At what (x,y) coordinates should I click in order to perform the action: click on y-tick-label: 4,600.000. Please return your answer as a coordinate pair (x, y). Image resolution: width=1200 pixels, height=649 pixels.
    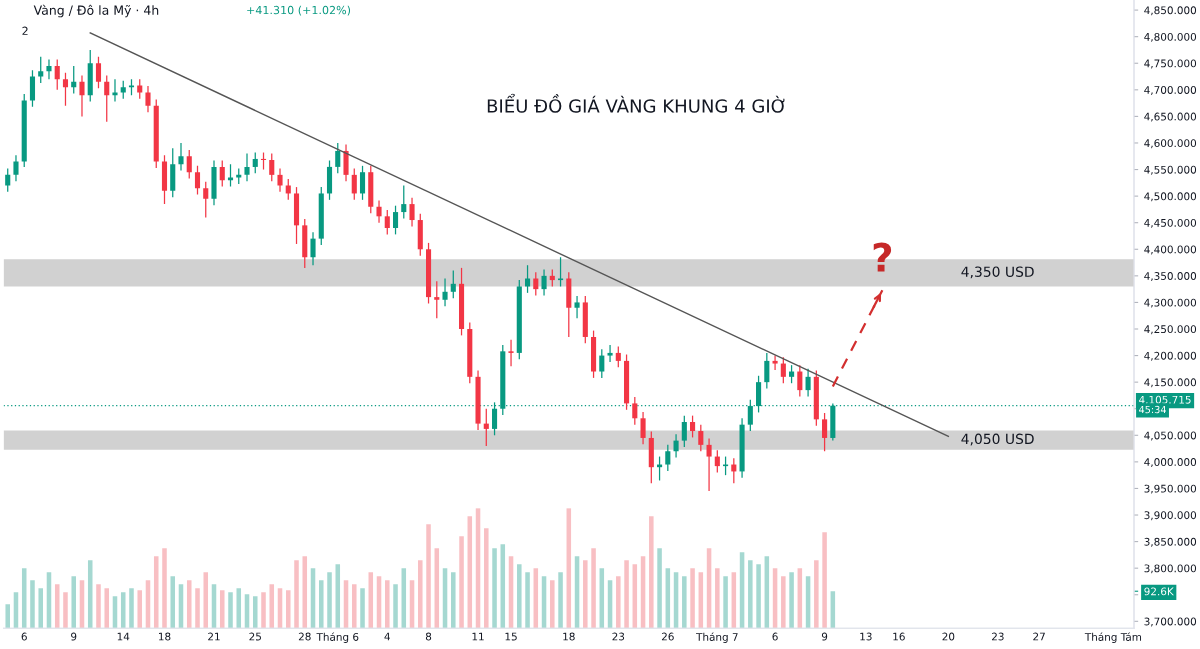
    Looking at the image, I should click on (1170, 144).